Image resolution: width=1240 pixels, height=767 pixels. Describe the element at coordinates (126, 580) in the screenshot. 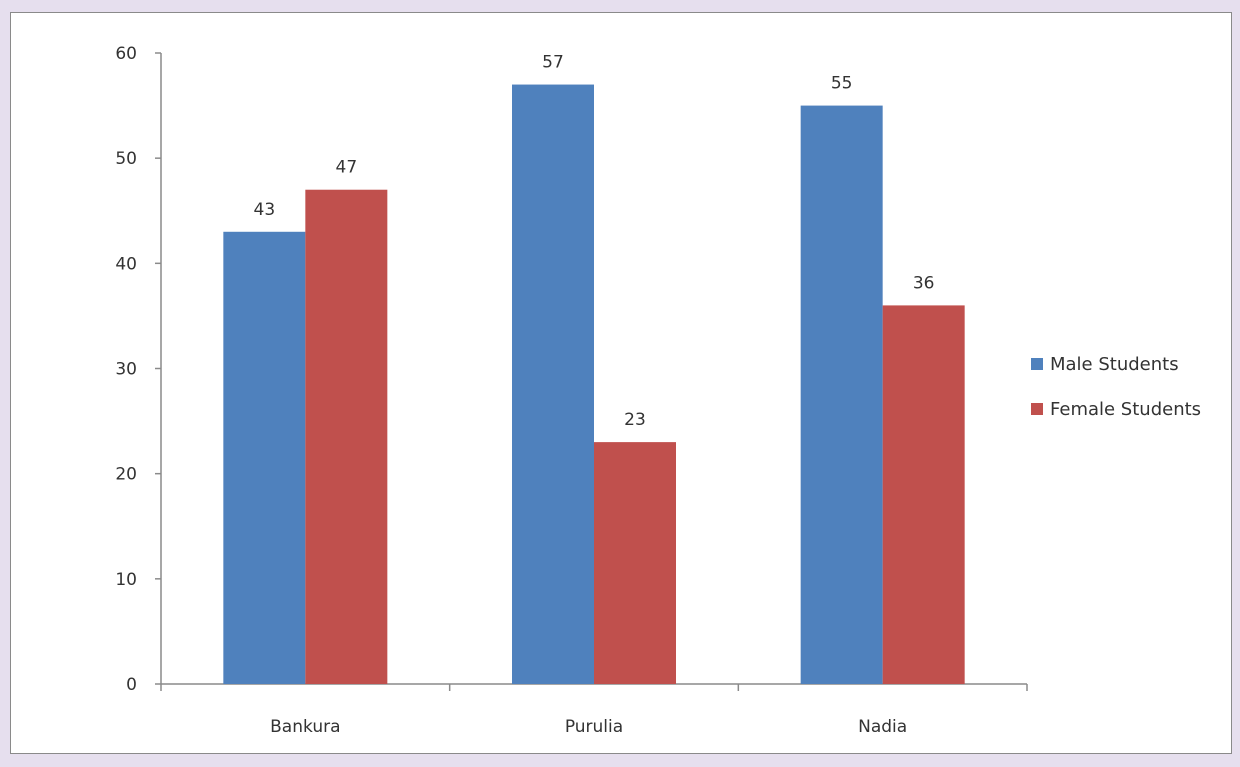

I see `y-tick-label: 10` at that location.